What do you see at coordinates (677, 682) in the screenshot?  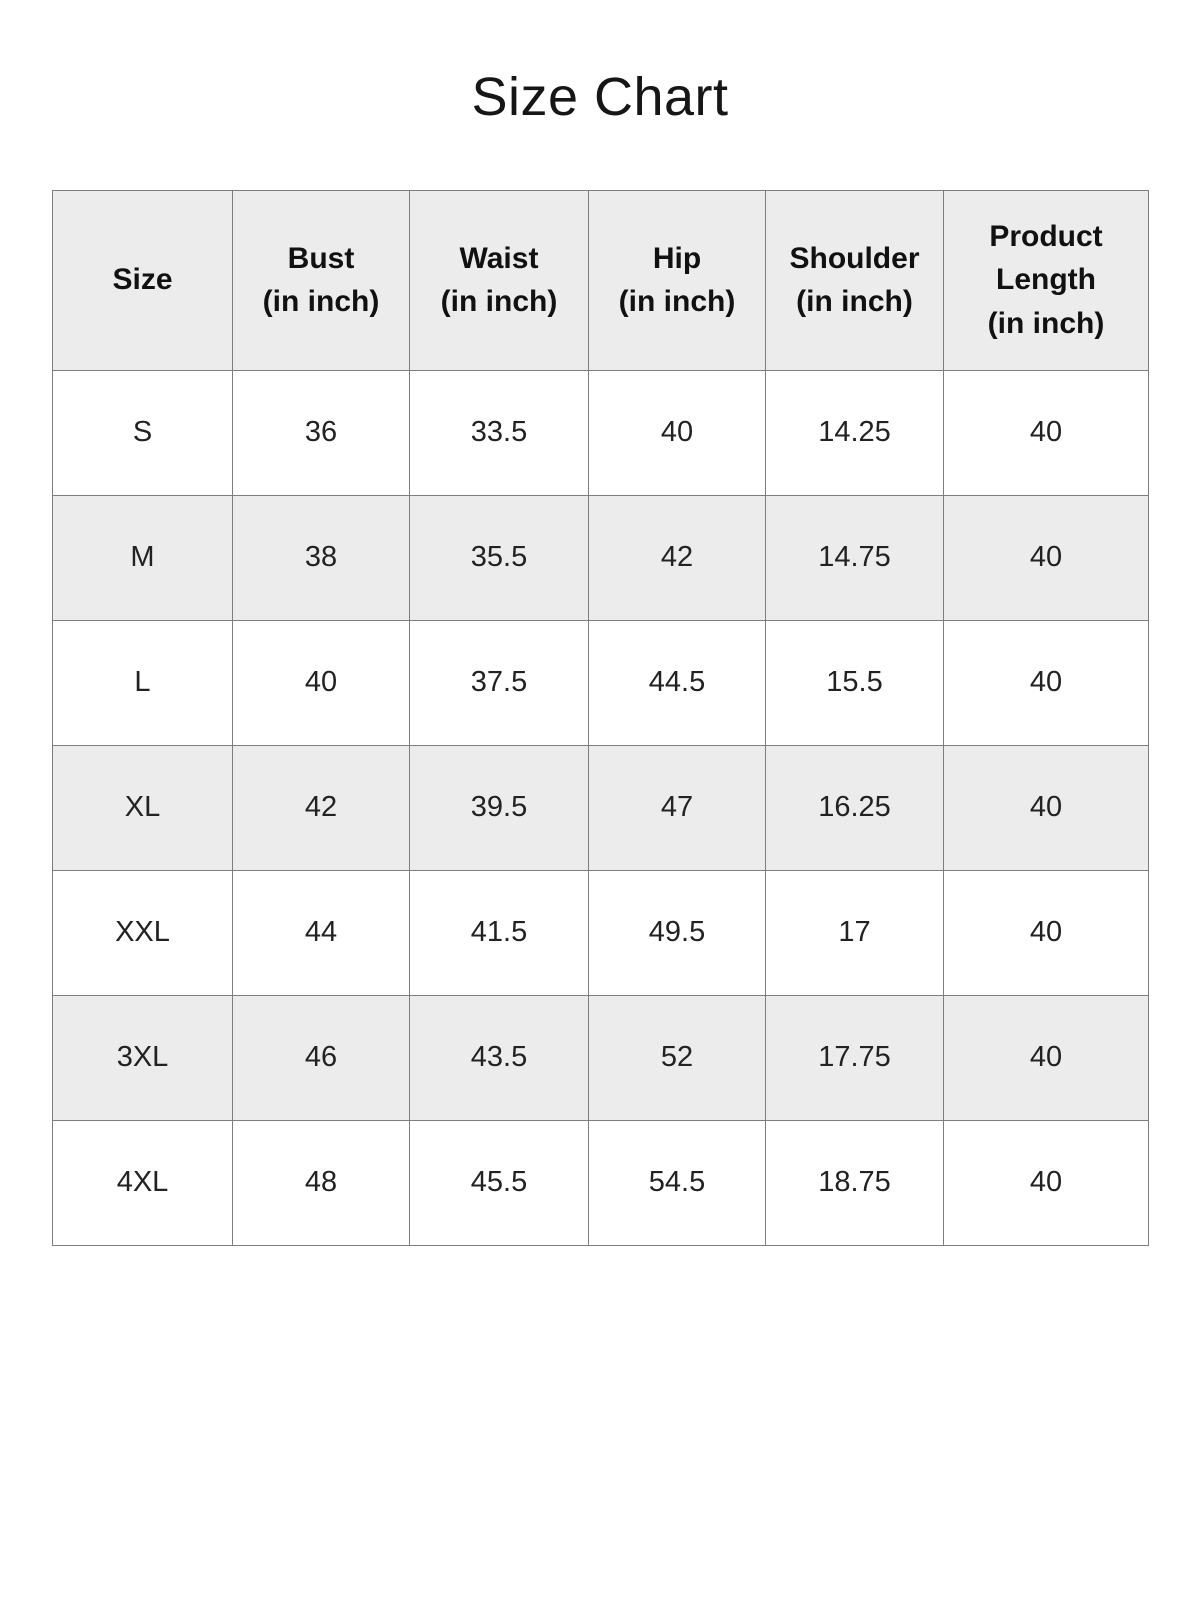 I see `table-cell: 44.5` at bounding box center [677, 682].